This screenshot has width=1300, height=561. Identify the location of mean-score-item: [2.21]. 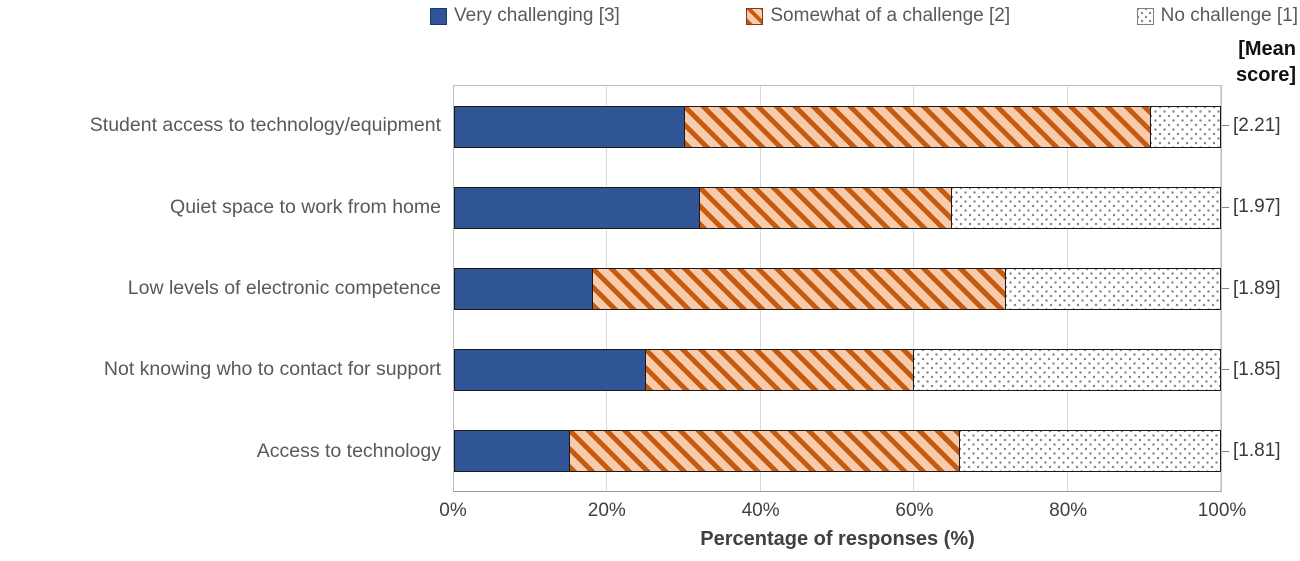
(1261, 125).